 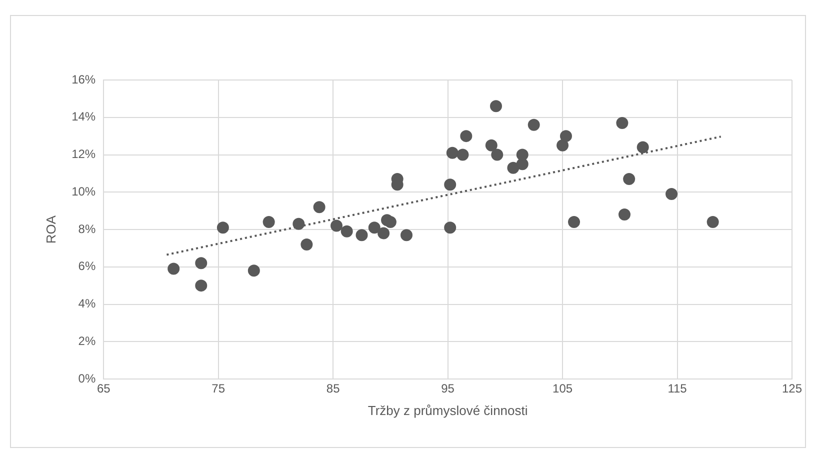 What do you see at coordinates (87, 229) in the screenshot?
I see `y-tick-label: 8%` at bounding box center [87, 229].